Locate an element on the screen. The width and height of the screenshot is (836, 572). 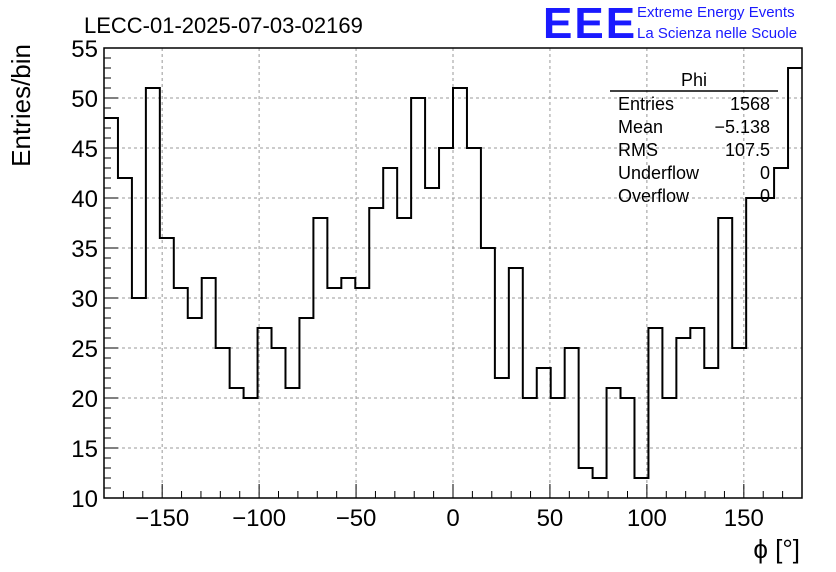
stats-label: RMS is located at coordinates (638, 150).